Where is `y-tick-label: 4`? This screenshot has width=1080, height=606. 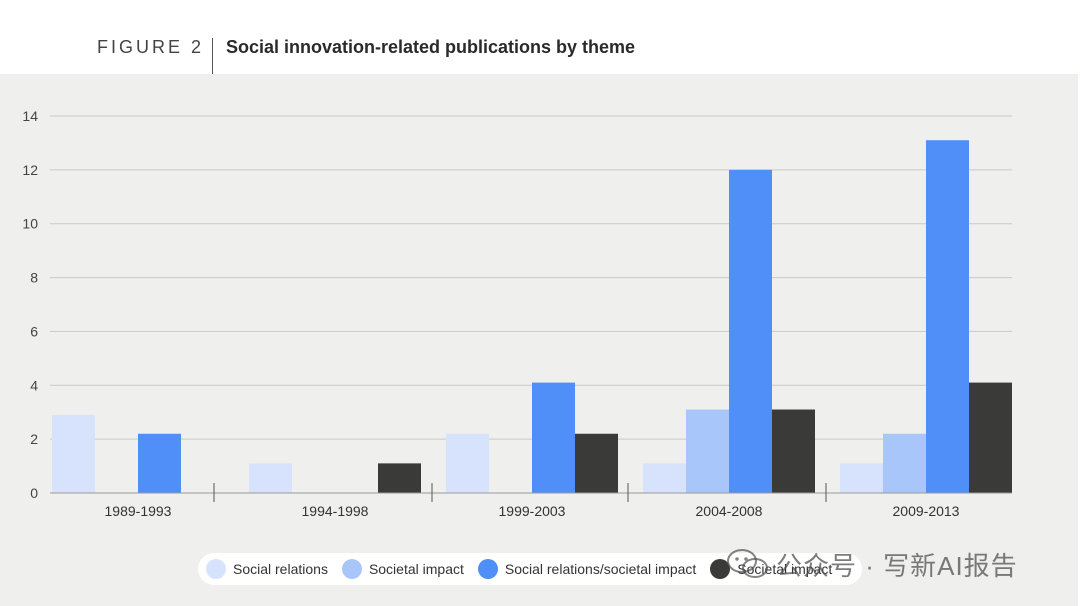 y-tick-label: 4 is located at coordinates (34, 385).